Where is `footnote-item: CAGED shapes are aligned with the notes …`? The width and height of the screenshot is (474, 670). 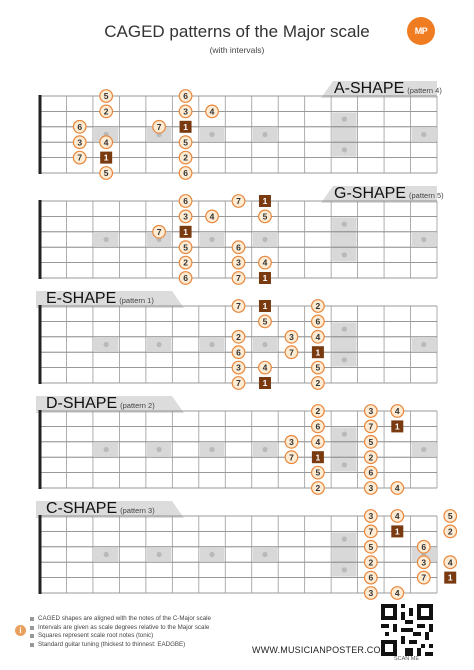 footnote-item: CAGED shapes are aligned with the notes … is located at coordinates (120, 619).